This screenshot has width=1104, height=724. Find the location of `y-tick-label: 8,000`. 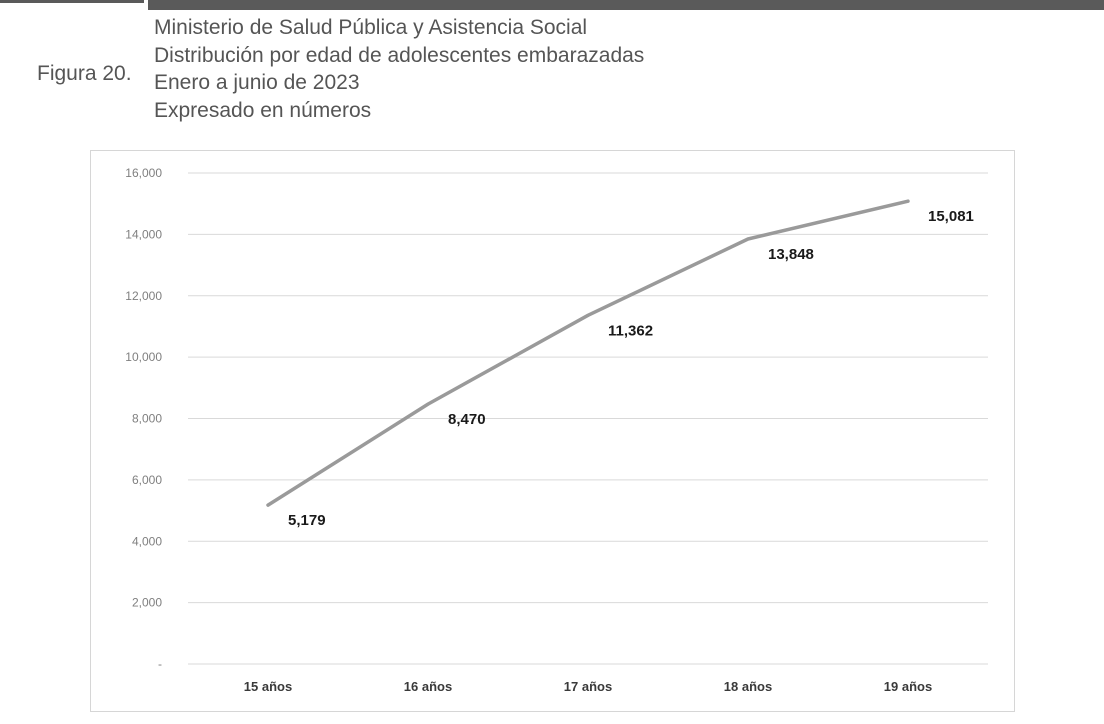

y-tick-label: 8,000 is located at coordinates (147, 419).